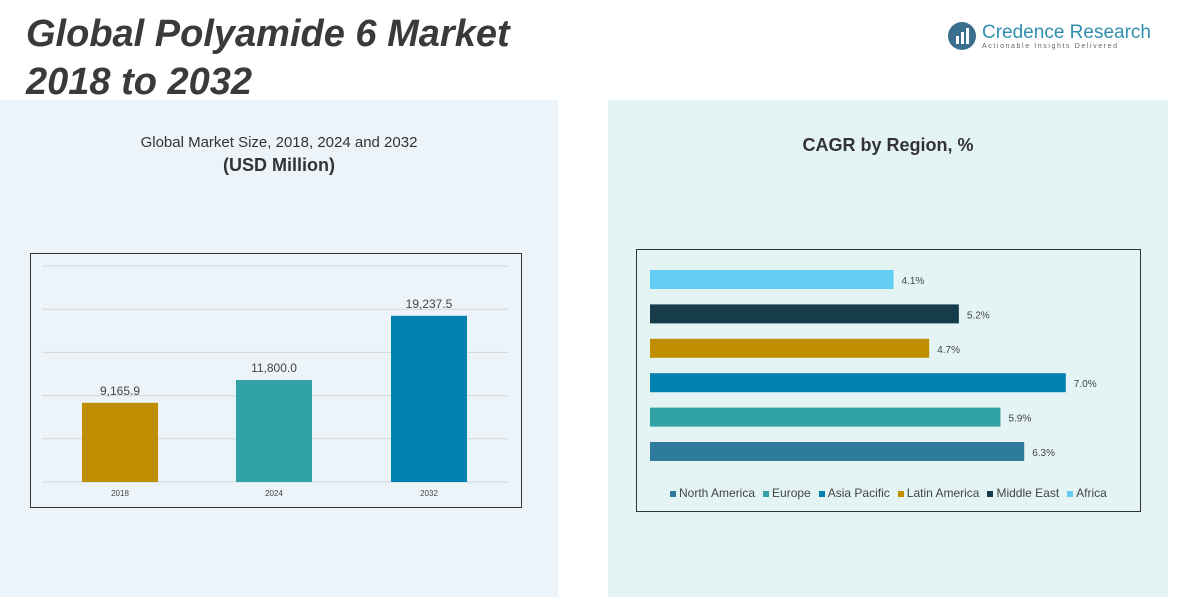  I want to click on data-label: 5.2%, so click(978, 315).